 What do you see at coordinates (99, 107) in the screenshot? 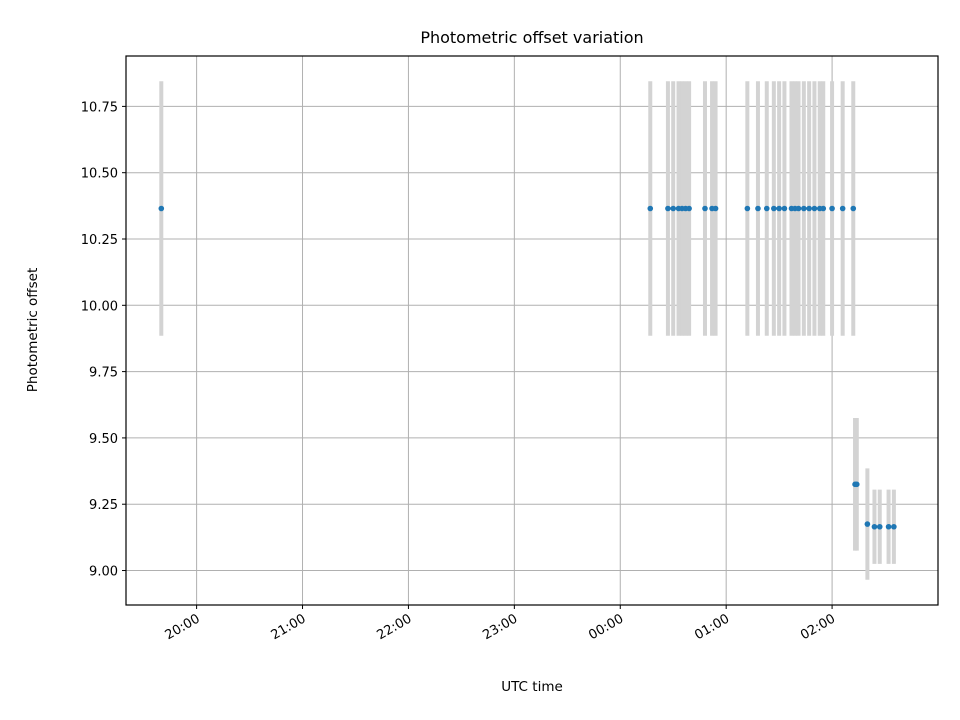
I see `y-tick-label: 10.75` at bounding box center [99, 107].